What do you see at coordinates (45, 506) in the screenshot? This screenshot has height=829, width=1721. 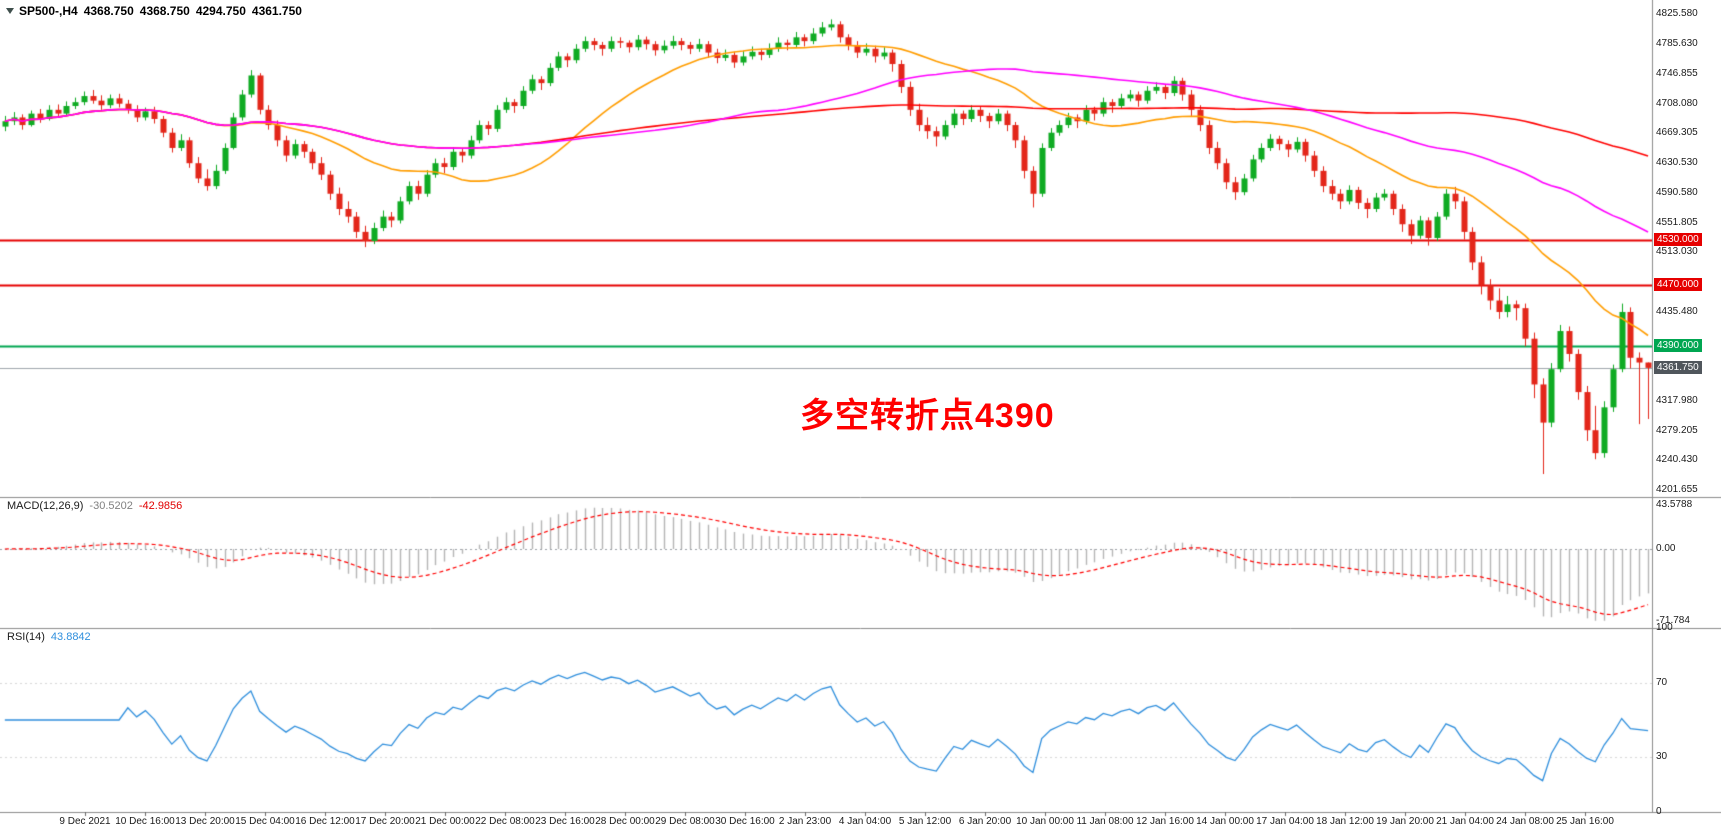 I see `macd-label: MACD(12,26,9)` at bounding box center [45, 506].